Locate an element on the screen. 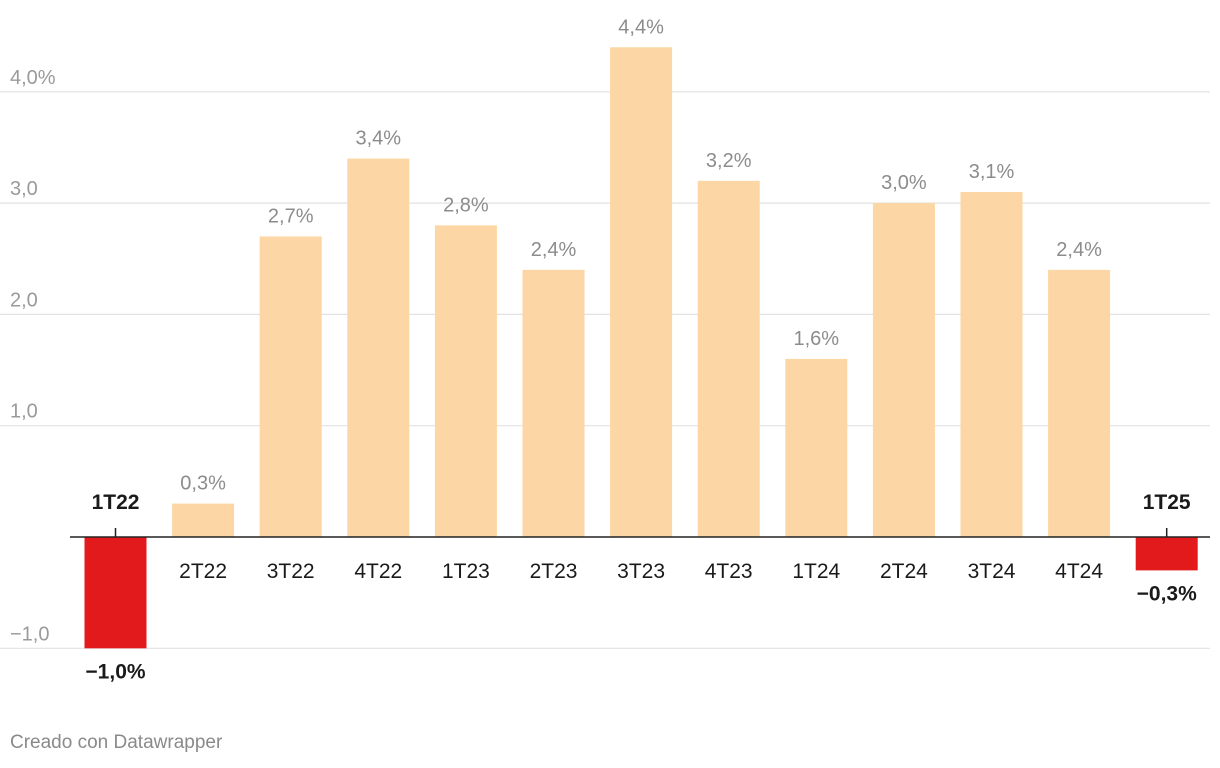 This screenshot has height=768, width=1220. x-axis-tick-marks is located at coordinates (641, 532).